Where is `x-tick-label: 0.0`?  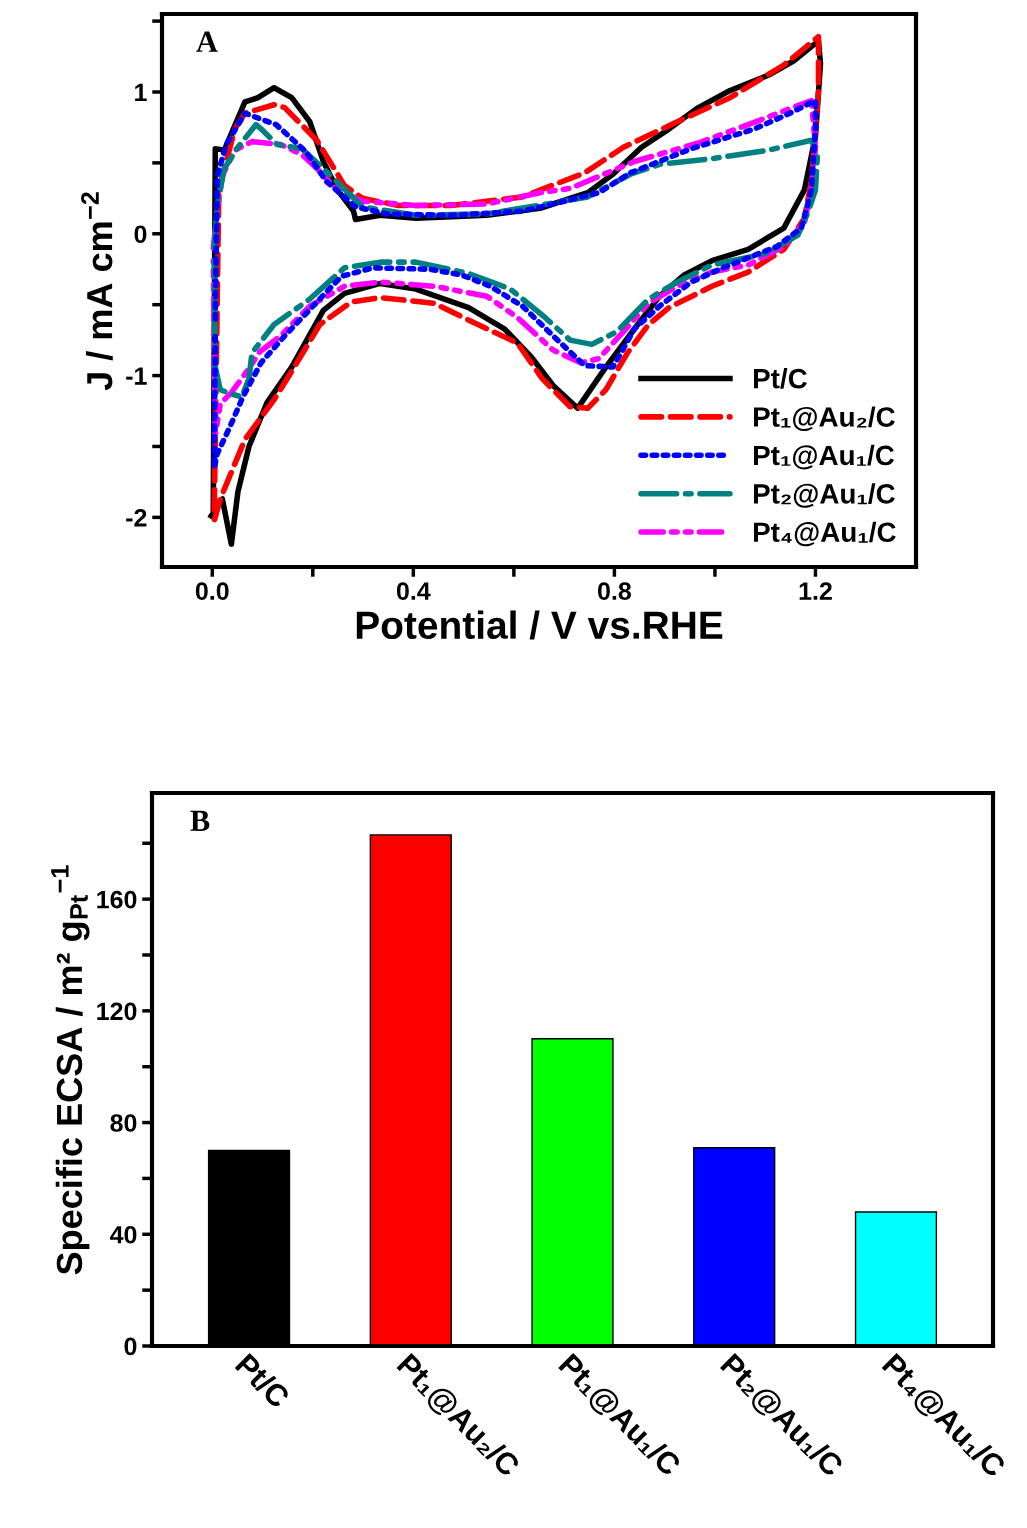 x-tick-label: 0.0 is located at coordinates (212, 591).